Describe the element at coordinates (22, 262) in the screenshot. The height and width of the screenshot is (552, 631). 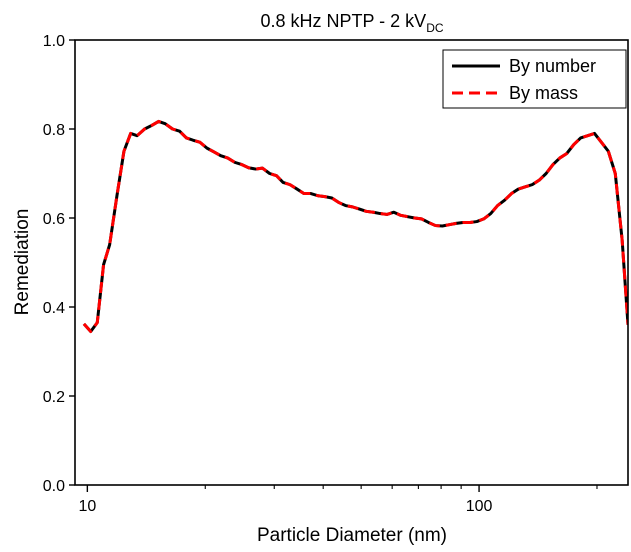
I see `y-axis-label: Remediation` at that location.